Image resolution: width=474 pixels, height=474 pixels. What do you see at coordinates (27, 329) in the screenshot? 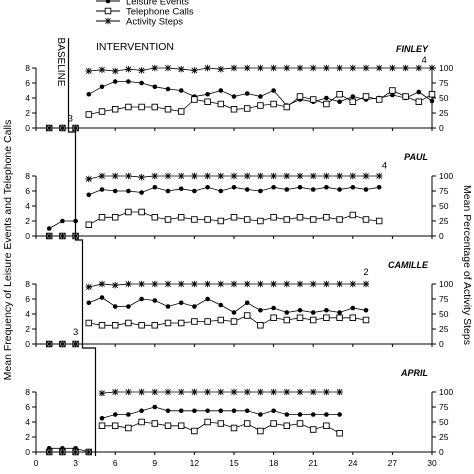
I see `left-tick-label: 2` at bounding box center [27, 329].